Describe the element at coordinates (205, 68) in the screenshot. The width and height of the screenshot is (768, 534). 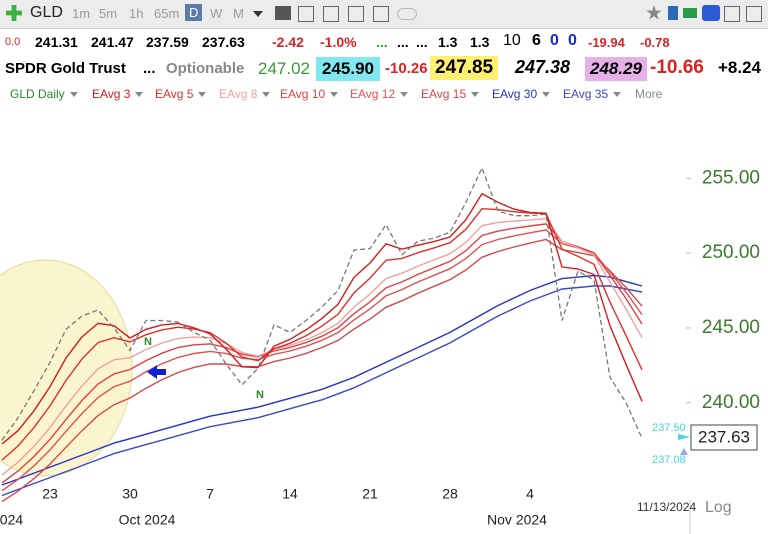
I see `quote-field: Optionable` at that location.